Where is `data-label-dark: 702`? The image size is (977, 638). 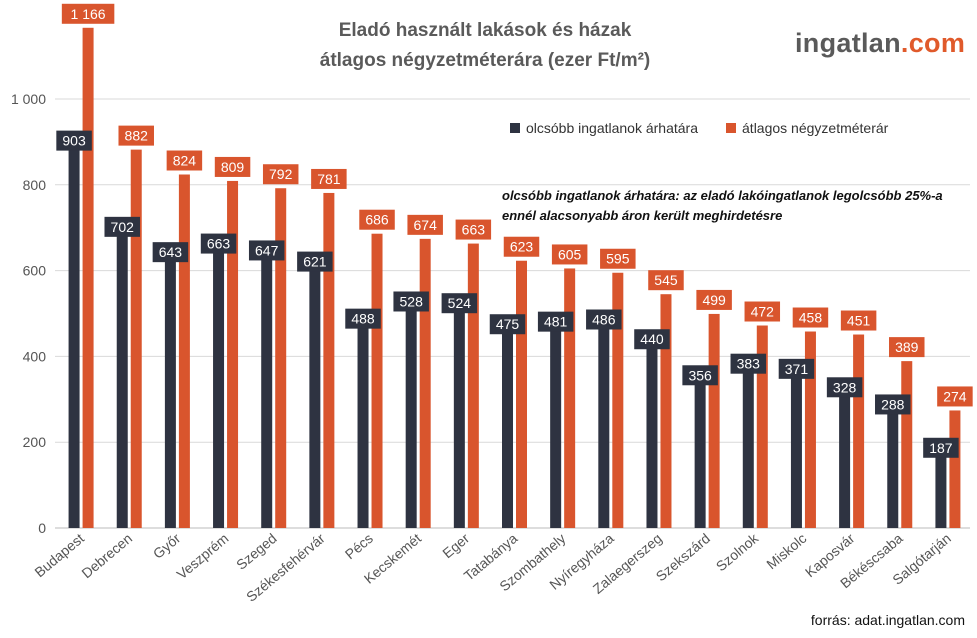
data-label-dark: 702 is located at coordinates (123, 227).